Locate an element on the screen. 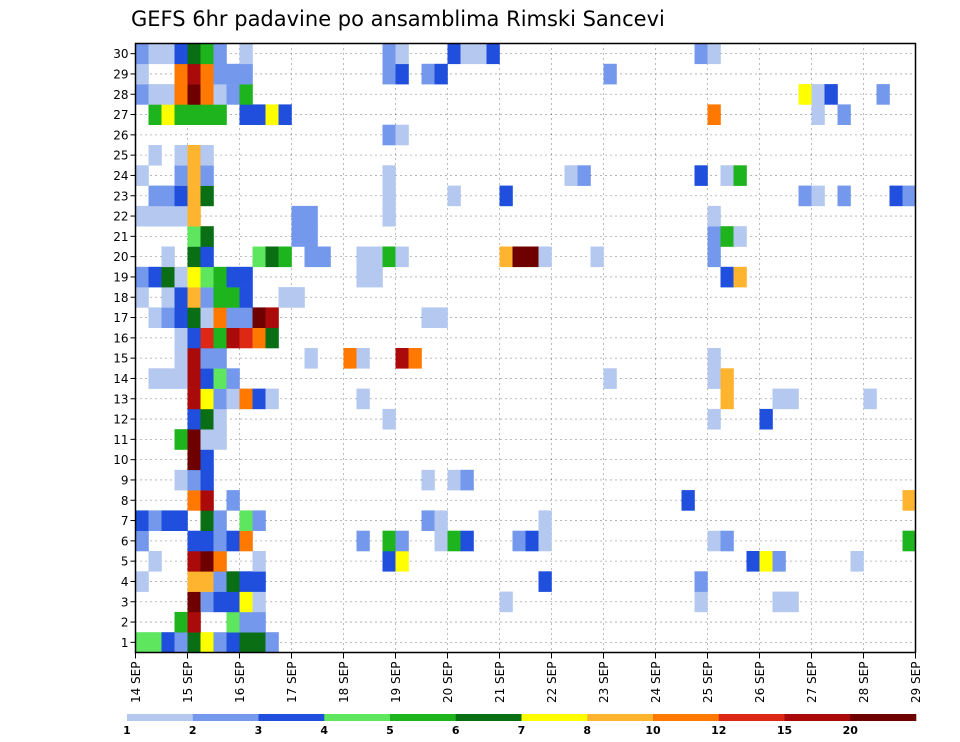  y-tick-label: 20 is located at coordinates (120, 257).